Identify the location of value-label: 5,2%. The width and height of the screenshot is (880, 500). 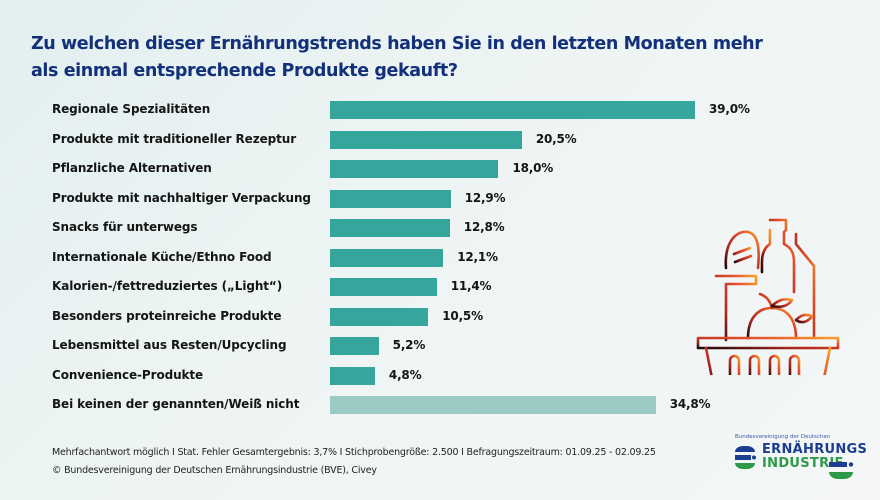
(409, 345).